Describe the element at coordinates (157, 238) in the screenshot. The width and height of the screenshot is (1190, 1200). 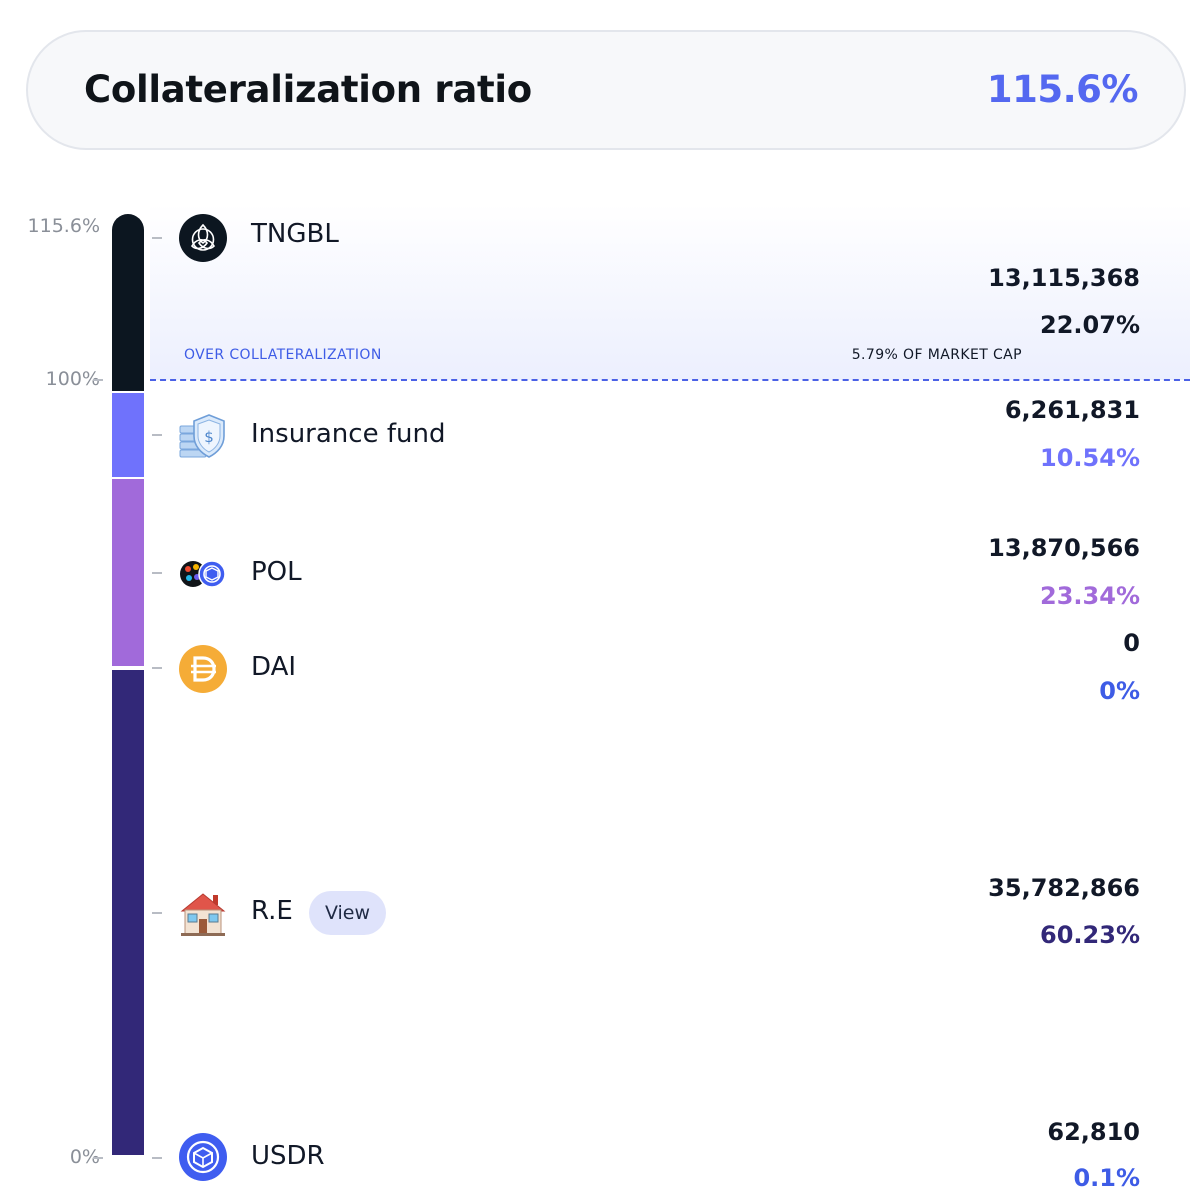
I see `row-tick-tngbl` at that location.